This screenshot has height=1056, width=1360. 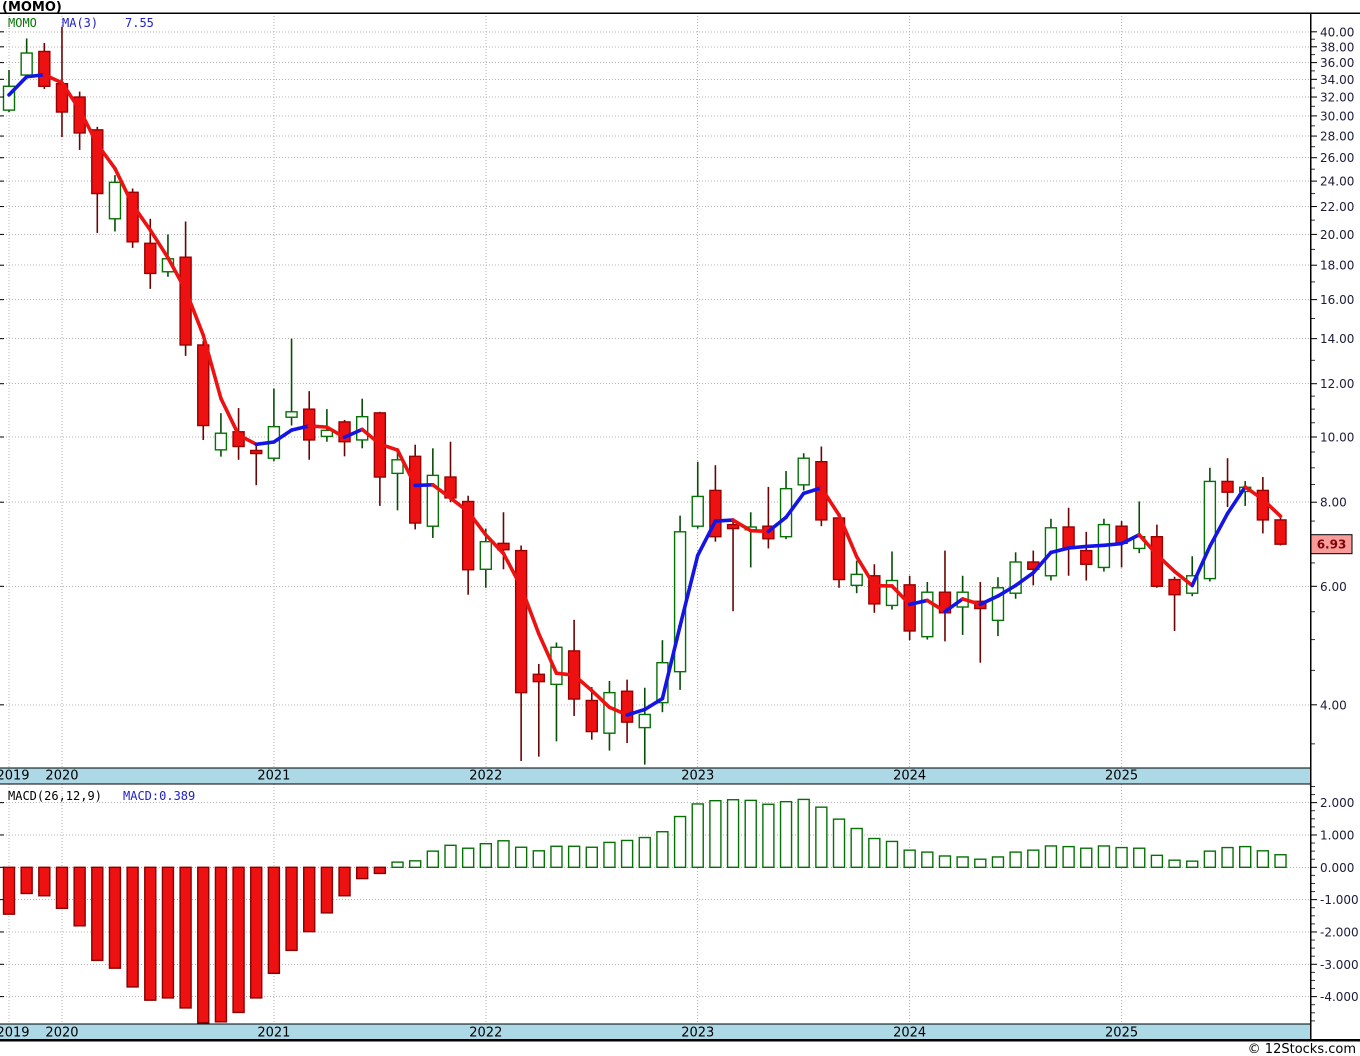 I want to click on macd-tick-label: 0.000, so click(x=1337, y=868).